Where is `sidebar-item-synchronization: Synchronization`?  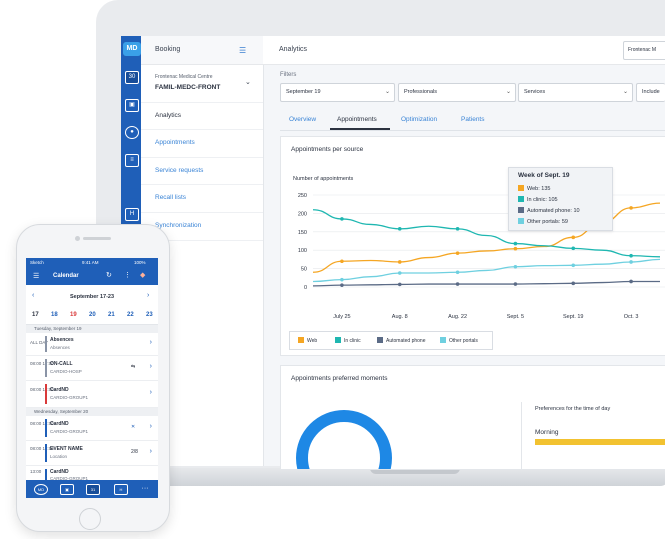
sidebar-item-synchronization: Synchronization is located at coordinates (202, 225).